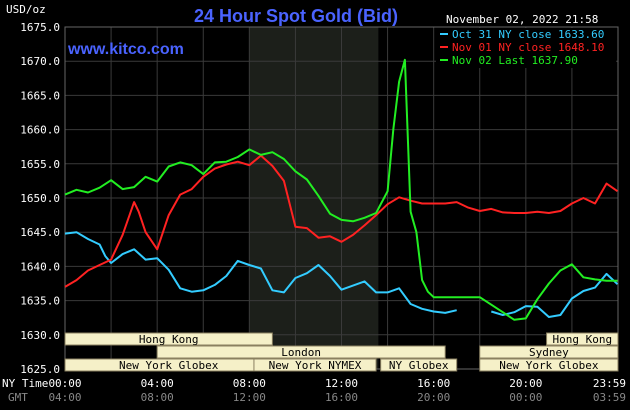  I want to click on x-tick-ny: 23:59, so click(609, 383).